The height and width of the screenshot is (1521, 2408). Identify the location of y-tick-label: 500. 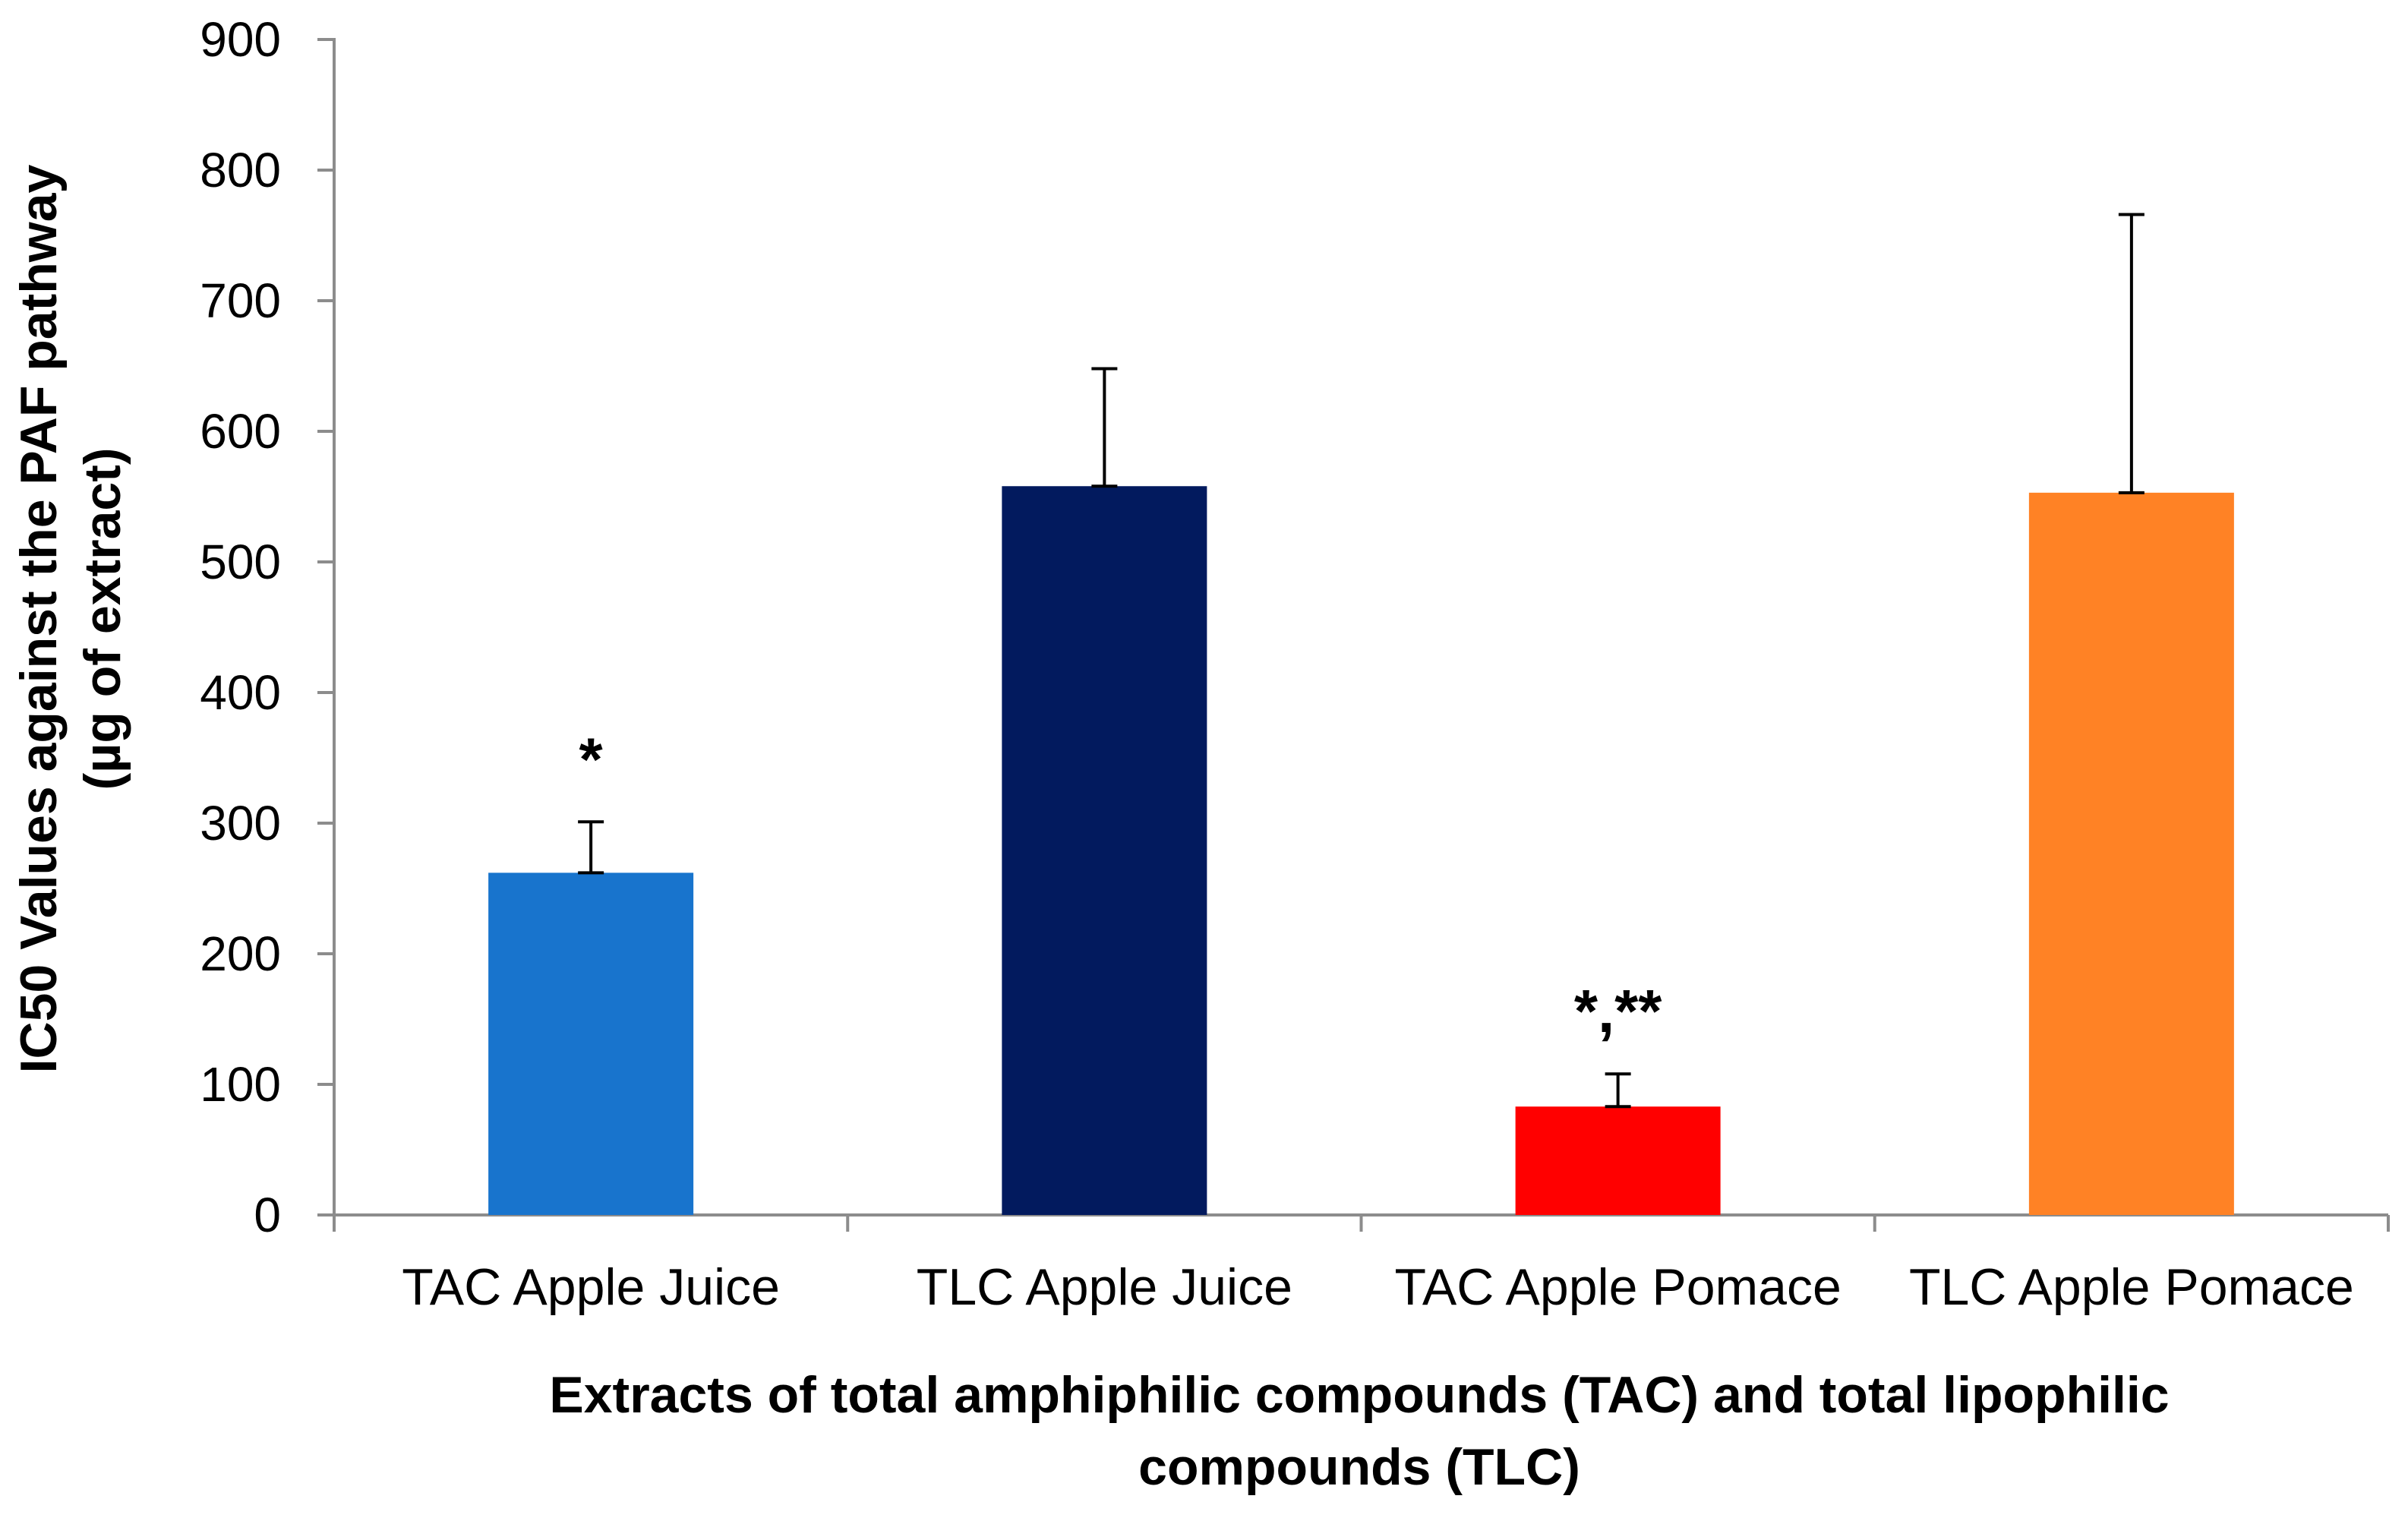
(240, 562).